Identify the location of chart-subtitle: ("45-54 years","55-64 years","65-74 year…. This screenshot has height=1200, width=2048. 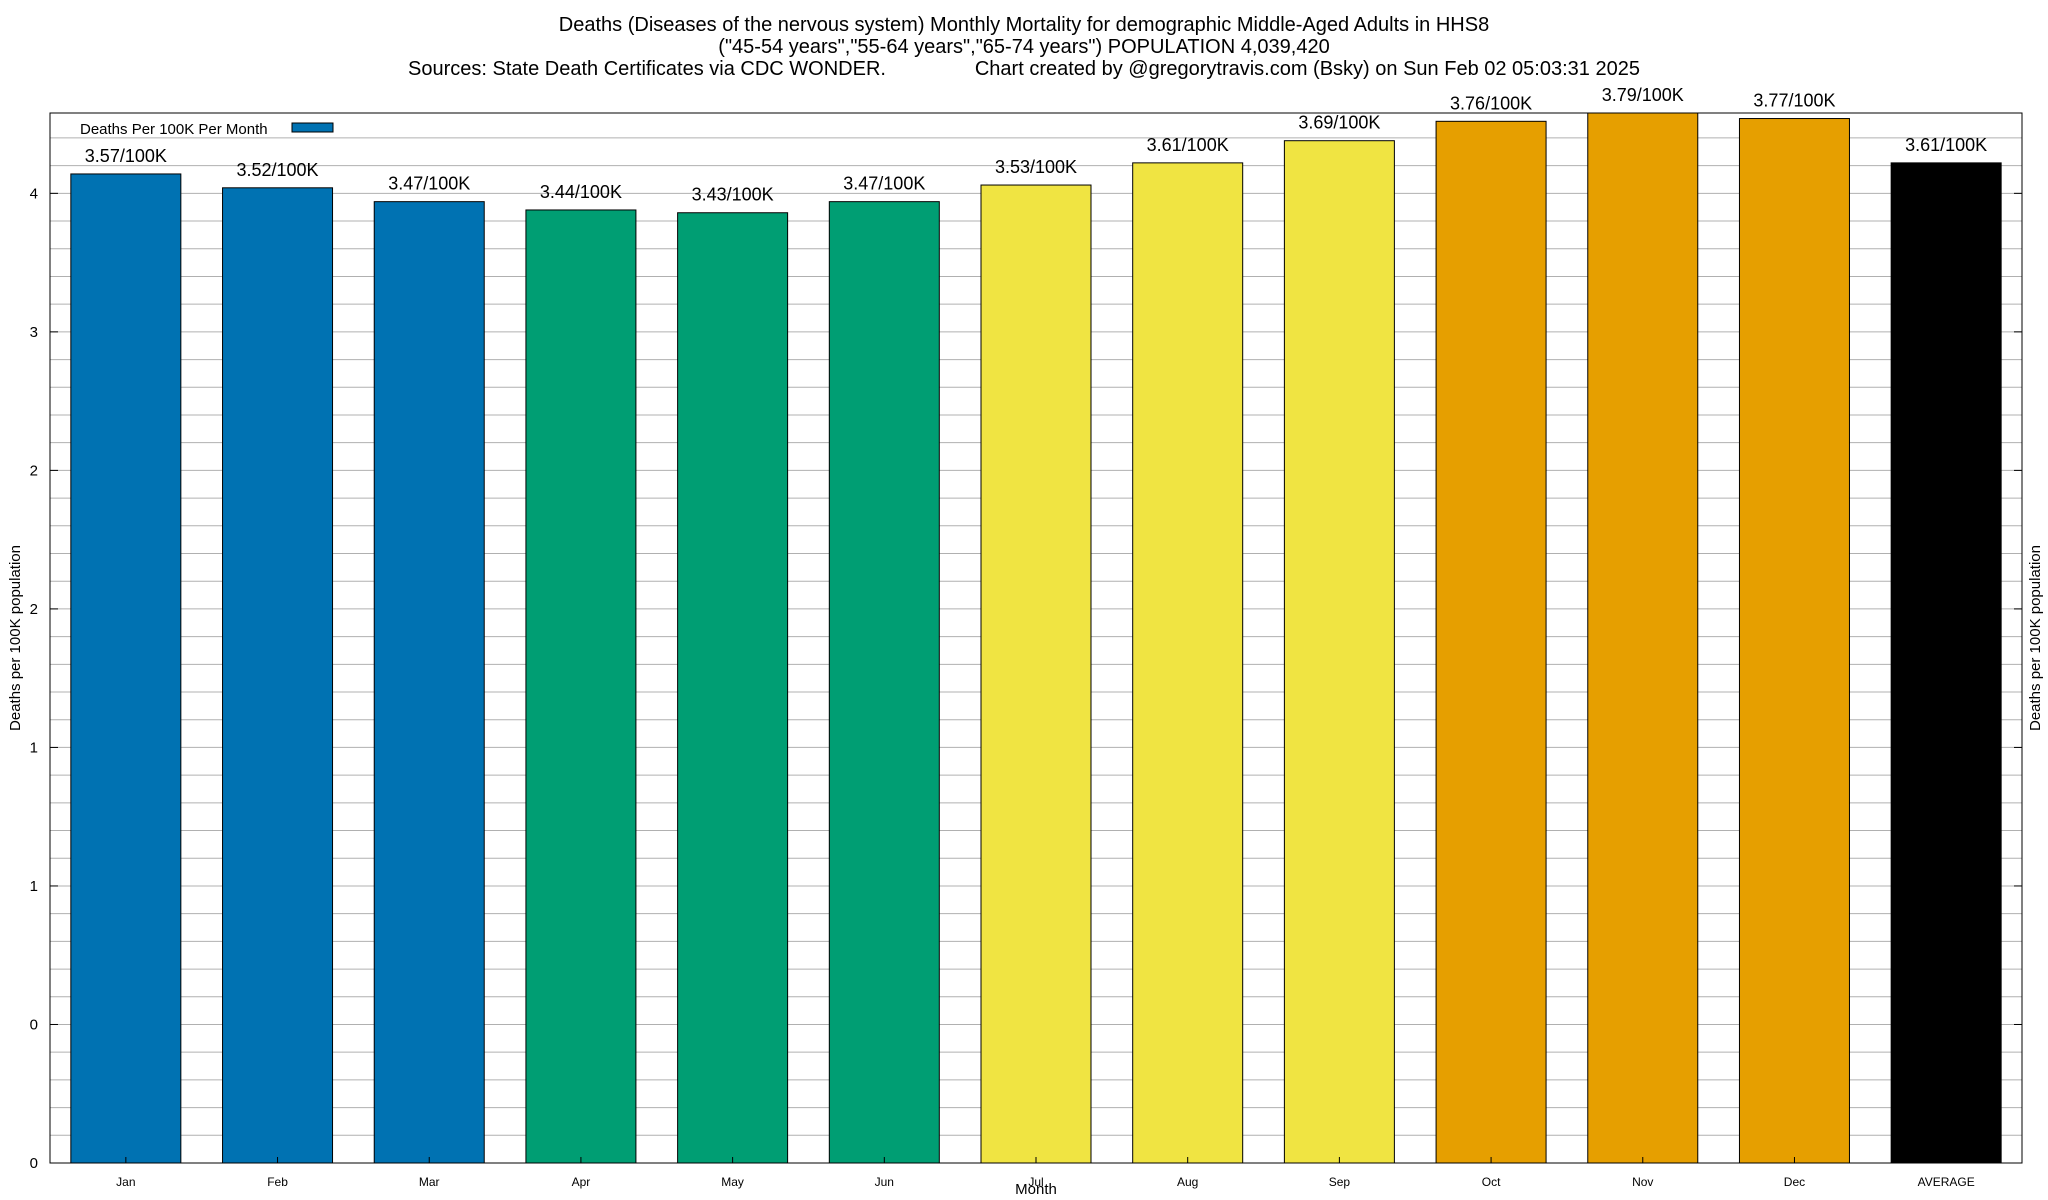
(1024, 47).